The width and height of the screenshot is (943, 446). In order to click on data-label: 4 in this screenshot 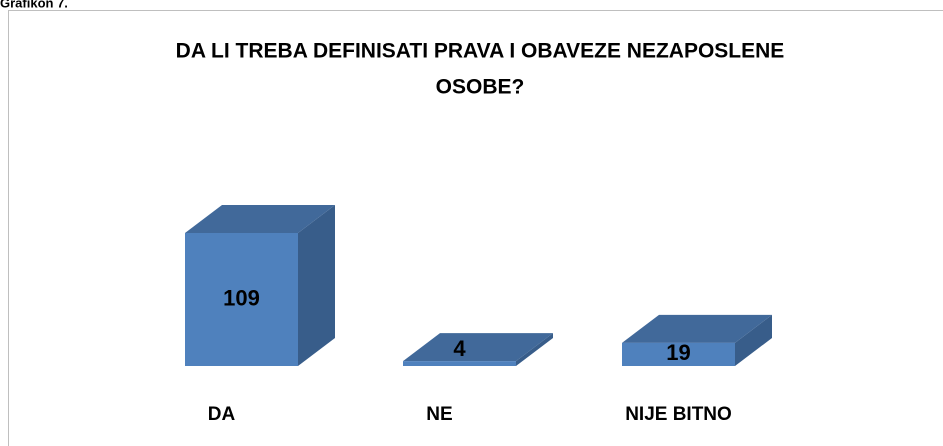, I will do `click(459, 348)`.